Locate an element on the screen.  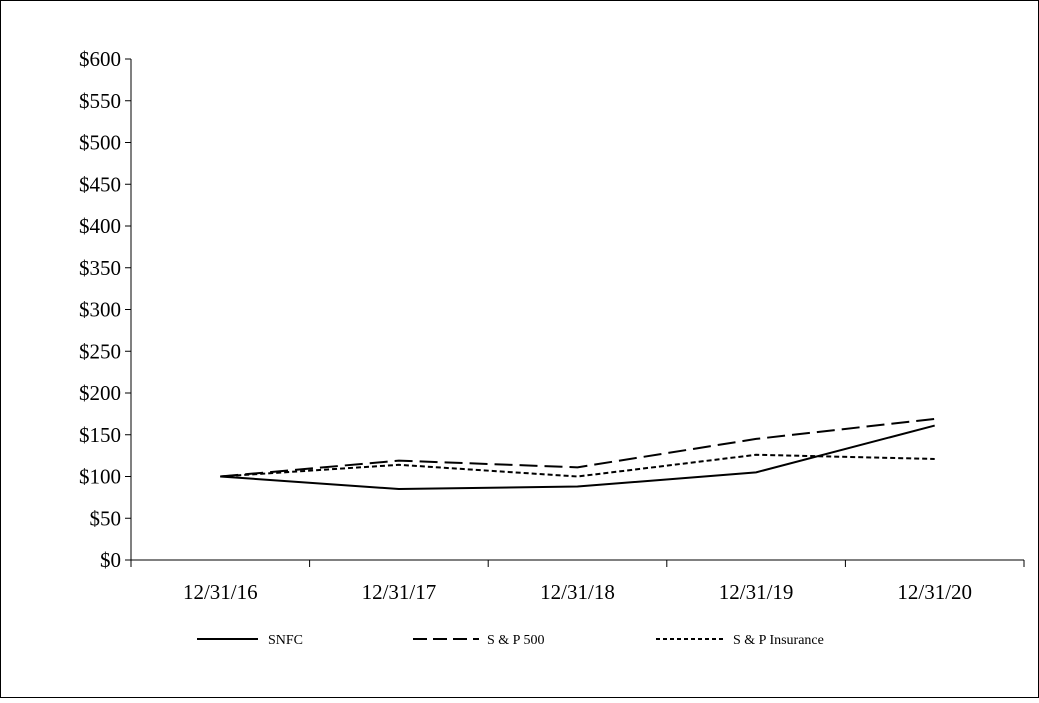
y-tick-label: $0 is located at coordinates (110, 560).